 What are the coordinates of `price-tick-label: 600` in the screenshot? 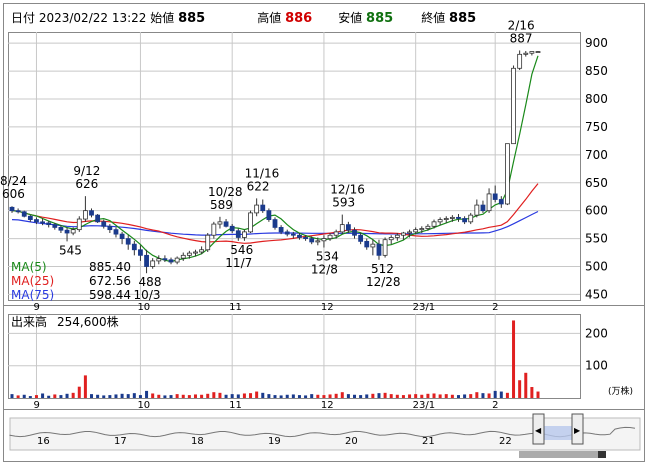 It's located at (596, 211).